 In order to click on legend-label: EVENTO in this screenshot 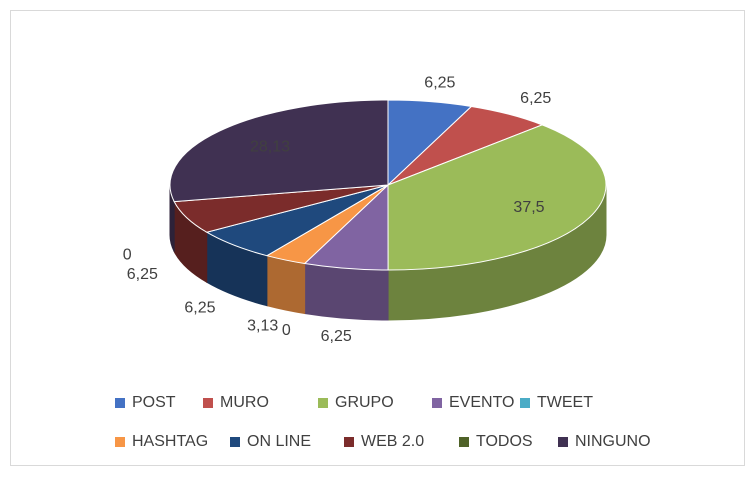, I will do `click(482, 402)`.